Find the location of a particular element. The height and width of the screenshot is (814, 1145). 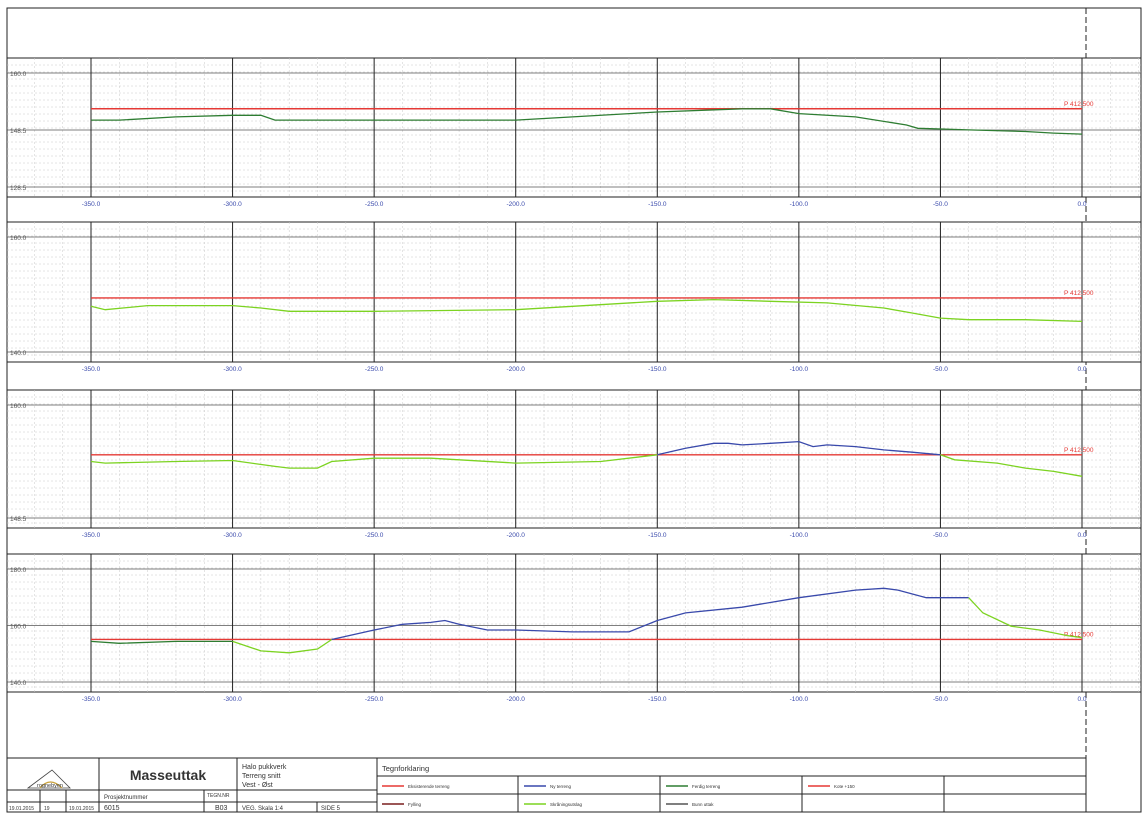

project-line-3: Vest - Øst is located at coordinates (257, 785).